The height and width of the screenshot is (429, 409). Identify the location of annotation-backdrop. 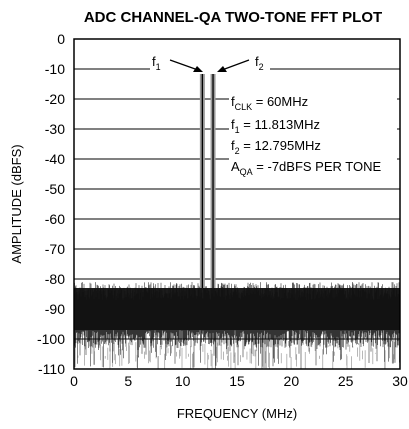
(313, 134).